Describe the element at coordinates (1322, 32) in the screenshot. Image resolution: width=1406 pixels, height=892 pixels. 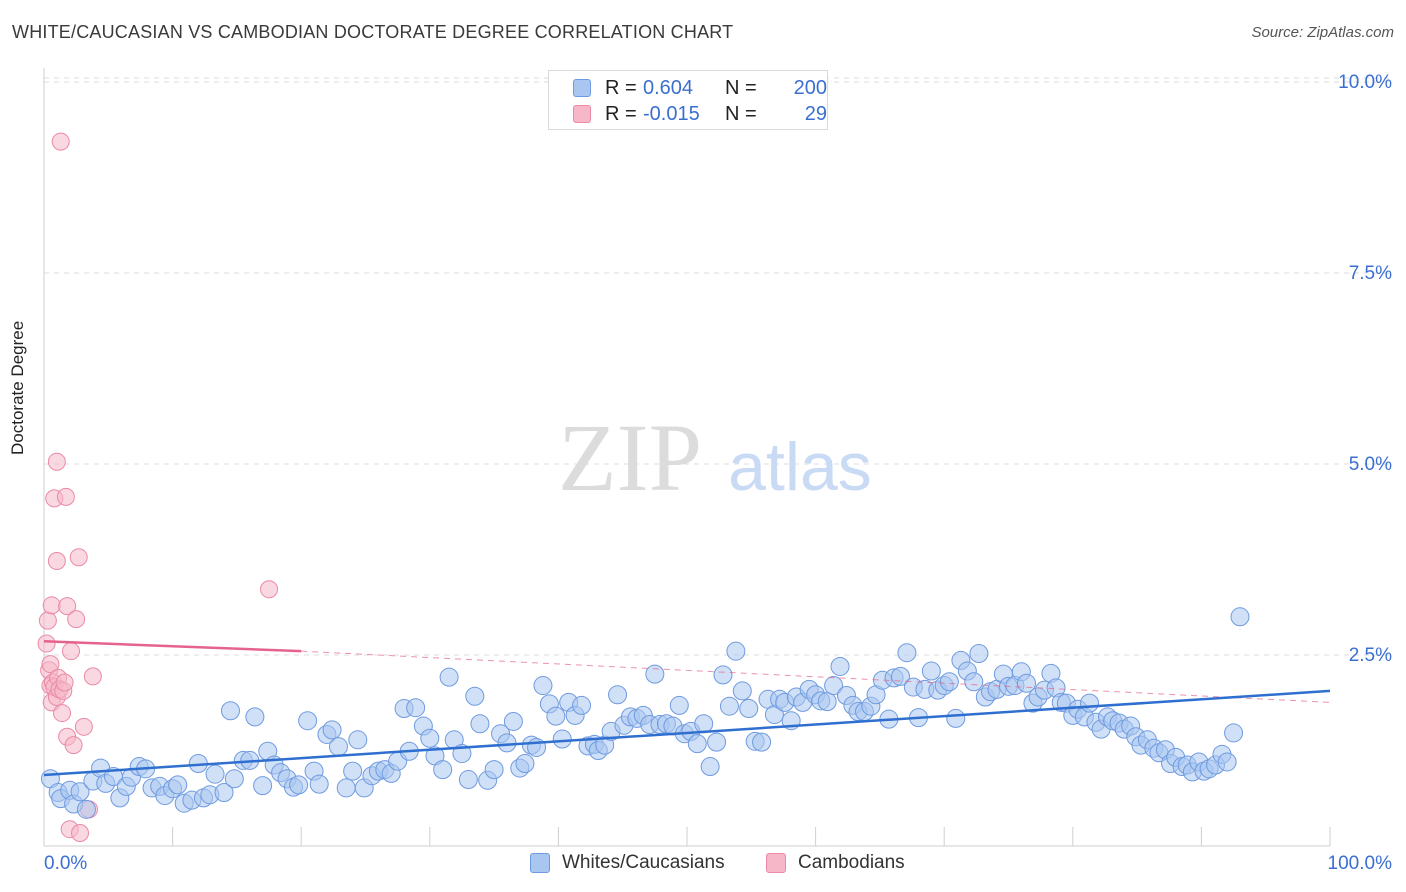
I see `chart-source: Source: ZipAtlas.com` at that location.